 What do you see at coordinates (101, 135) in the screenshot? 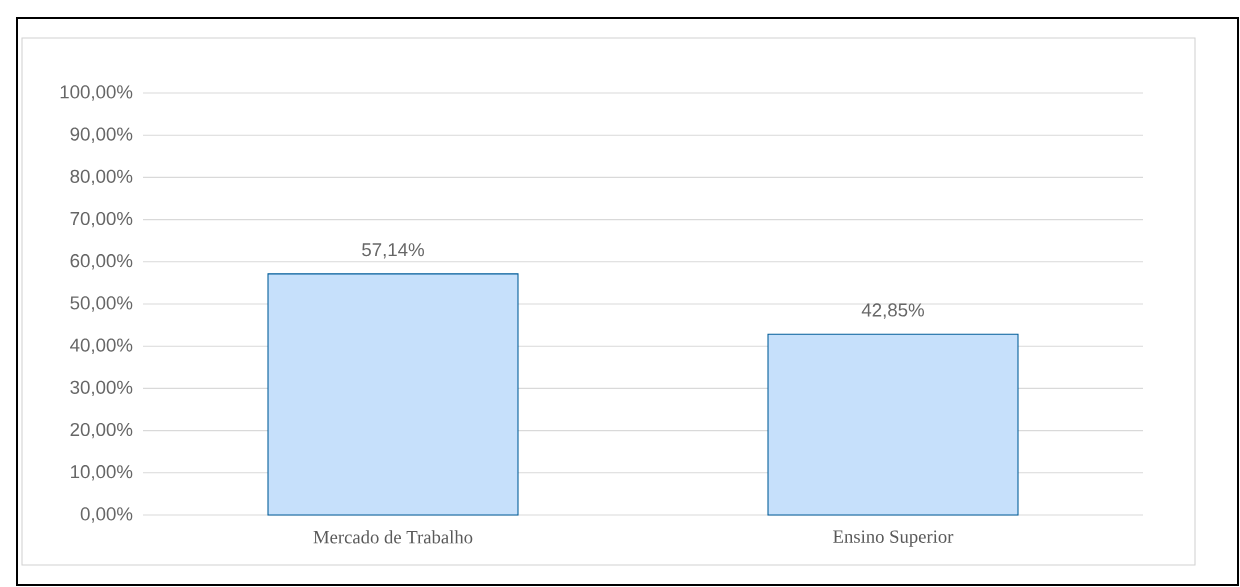
I see `y-tick-label: 90,00%` at bounding box center [101, 135].